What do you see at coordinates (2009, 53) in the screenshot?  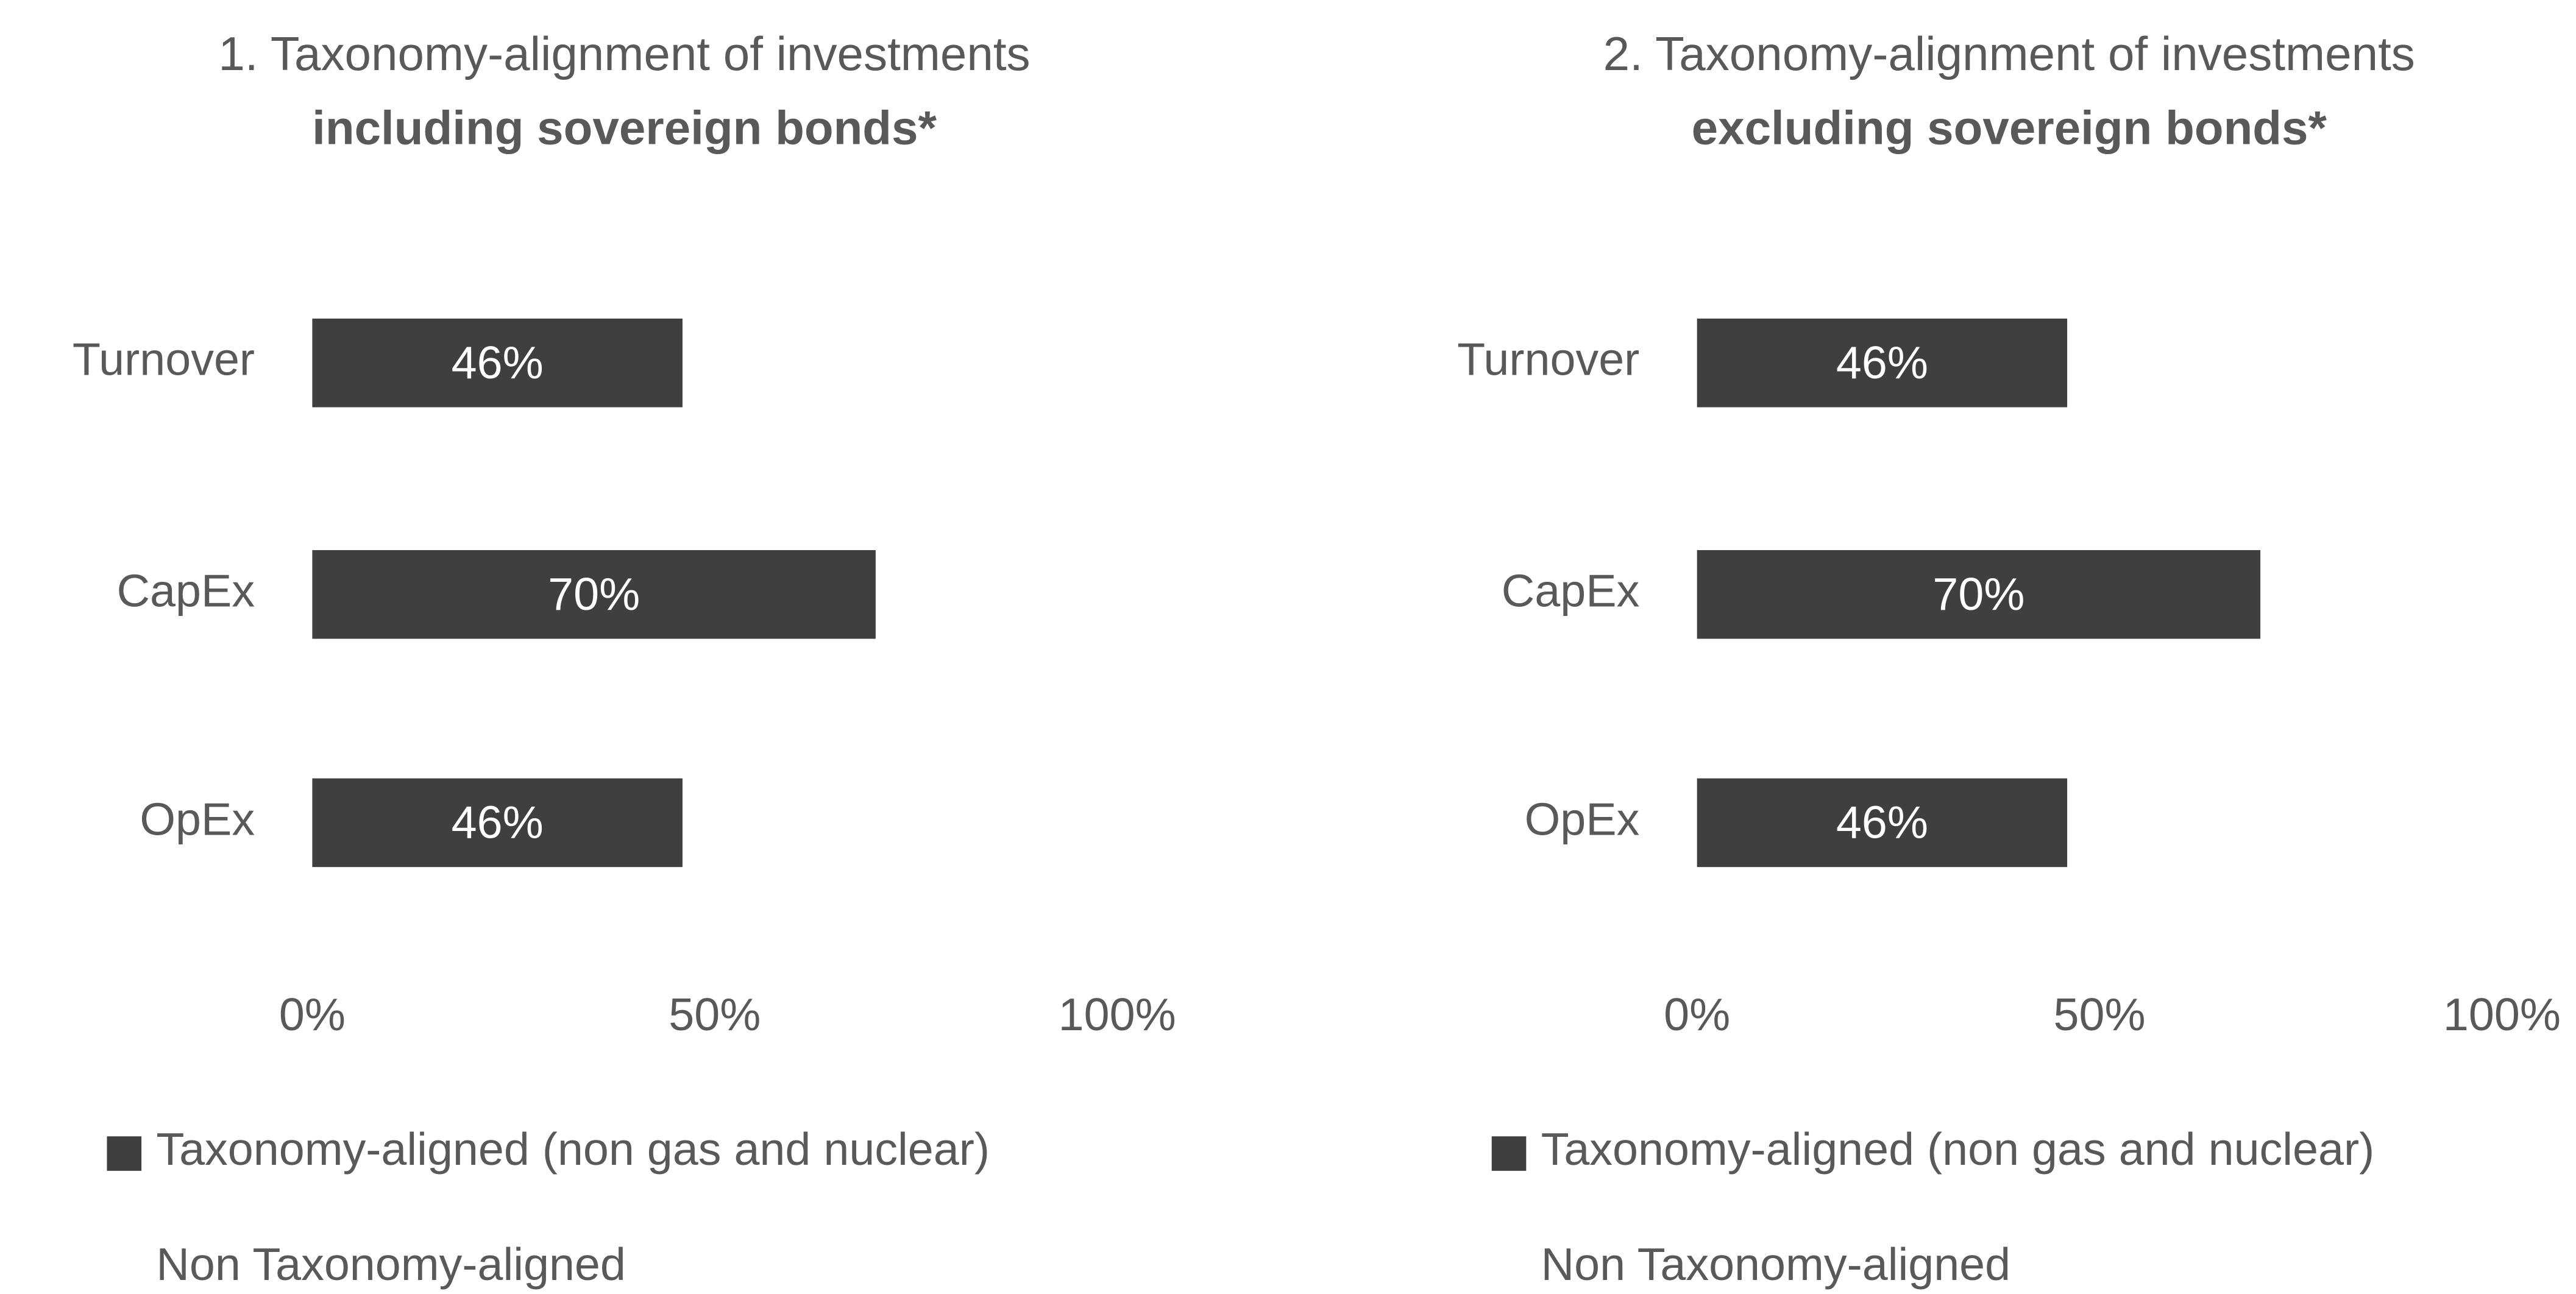 I see `chart-title: 2. Taxonomy-alignment of investments` at bounding box center [2009, 53].